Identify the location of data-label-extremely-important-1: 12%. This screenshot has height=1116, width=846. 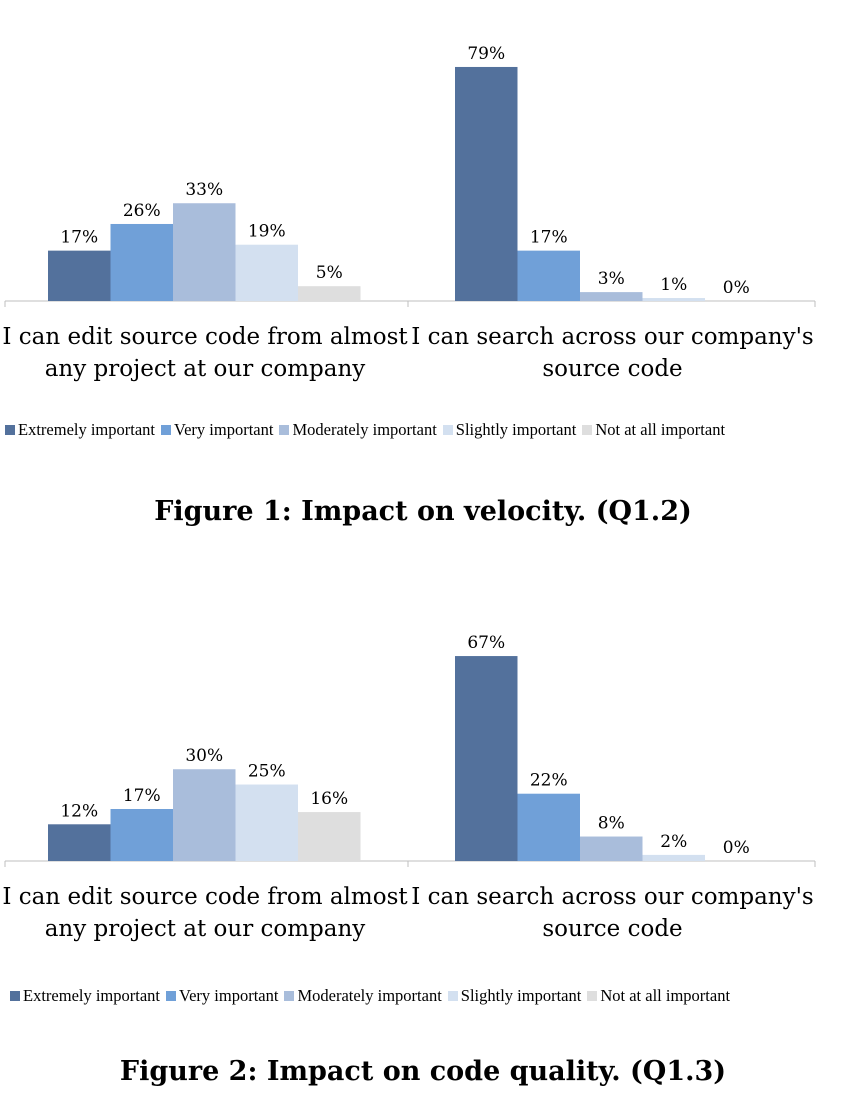
(79, 811).